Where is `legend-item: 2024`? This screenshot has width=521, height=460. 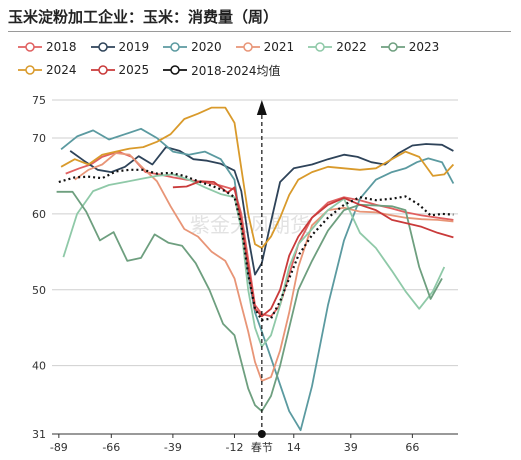 legend-item: 2024 is located at coordinates (47, 70).